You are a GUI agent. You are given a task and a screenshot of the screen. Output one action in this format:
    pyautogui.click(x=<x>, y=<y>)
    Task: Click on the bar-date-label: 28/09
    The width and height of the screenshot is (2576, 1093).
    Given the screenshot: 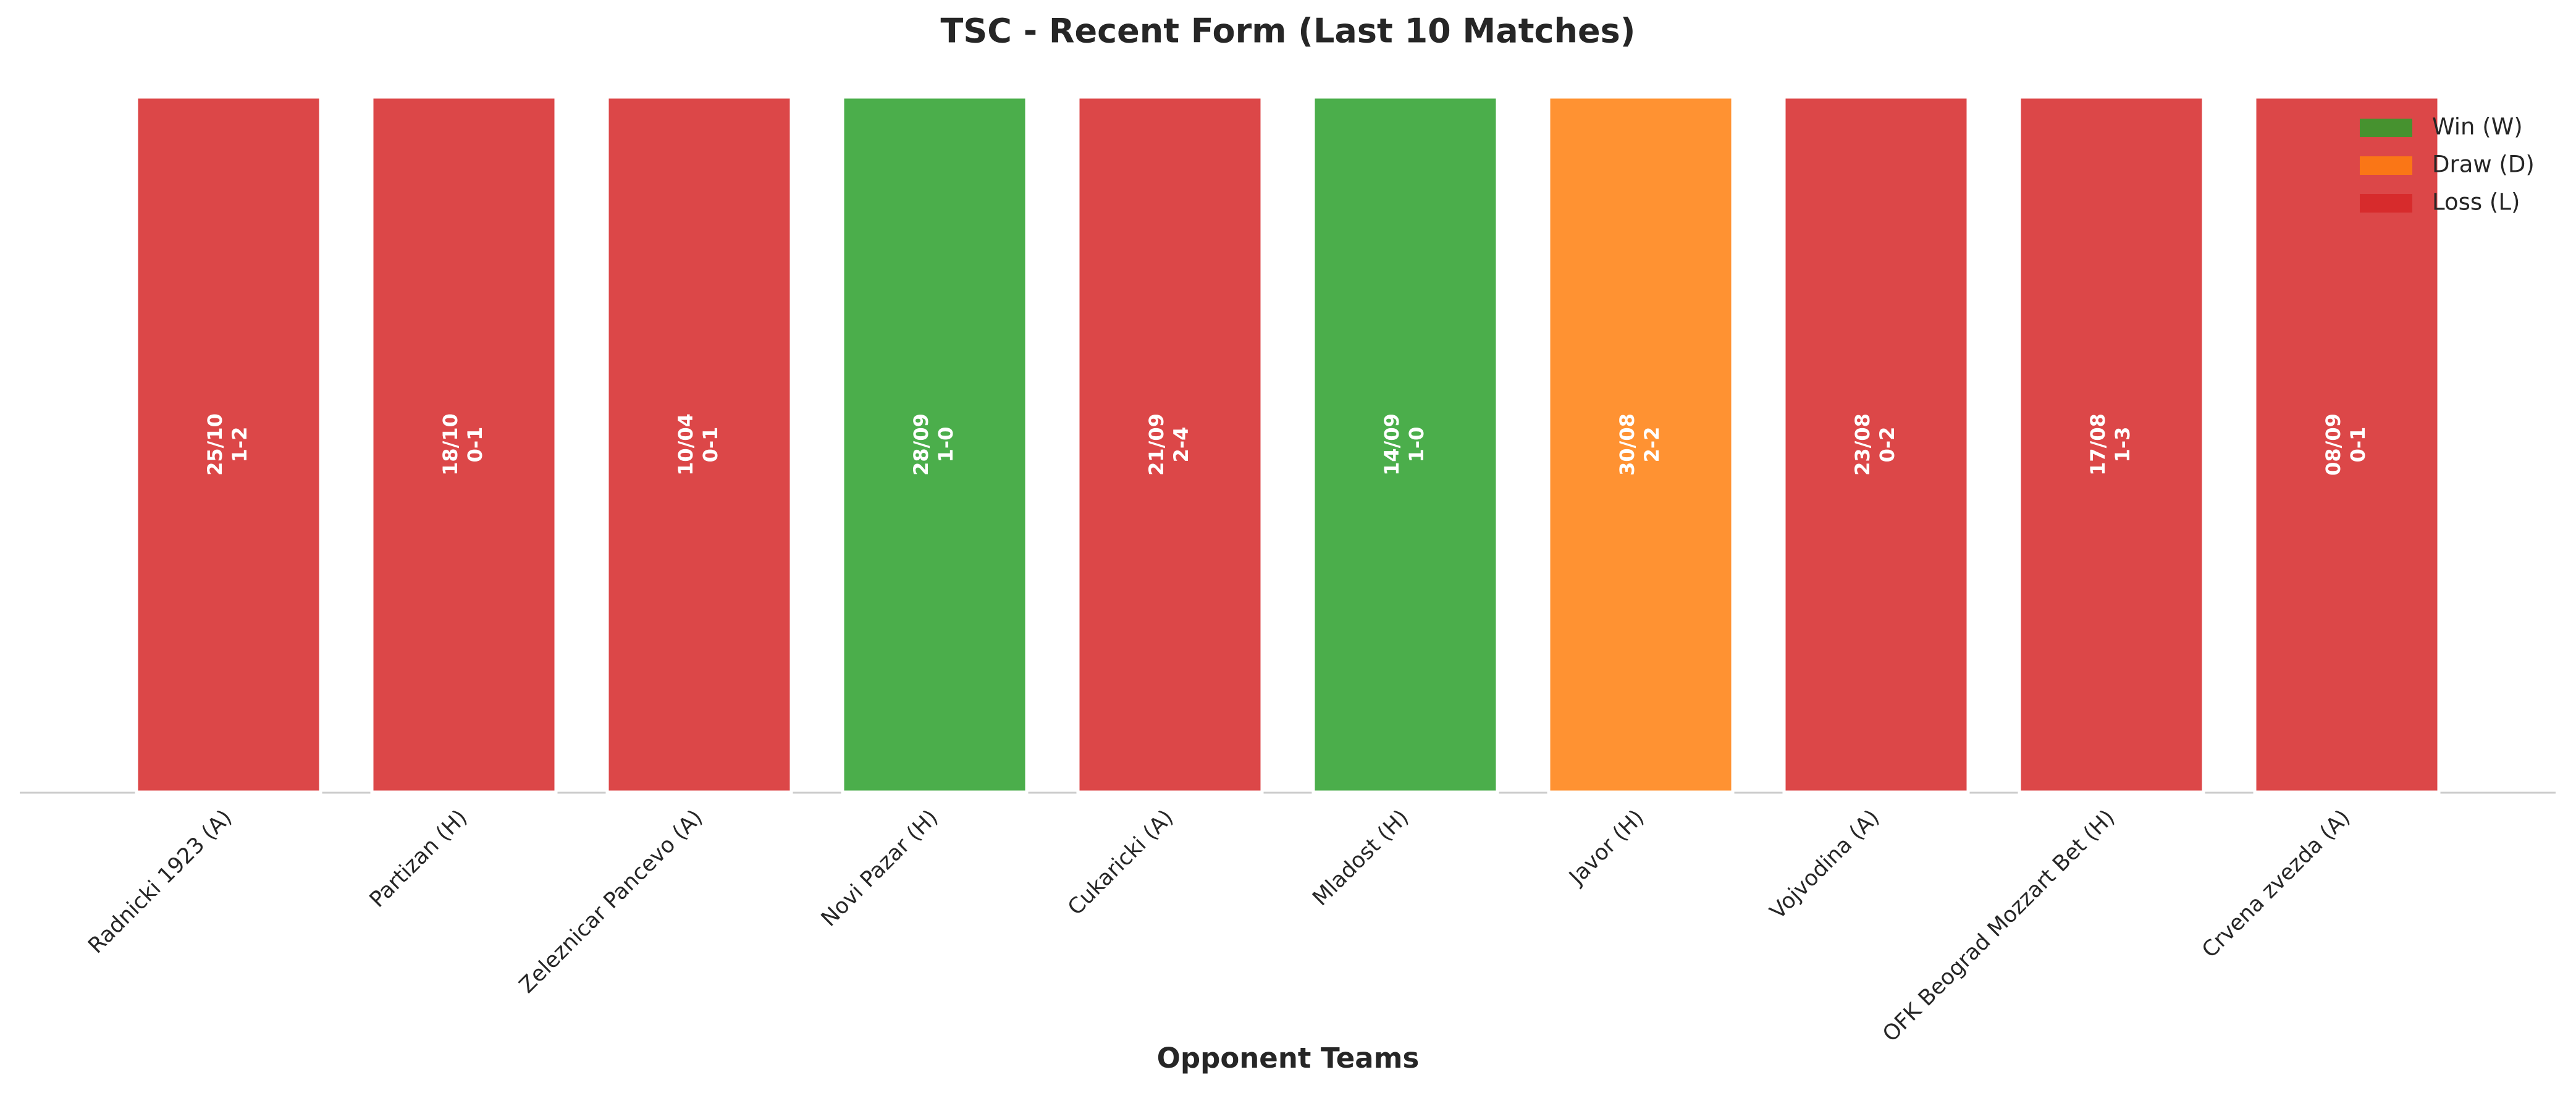 What is the action you would take?
    pyautogui.click(x=921, y=445)
    